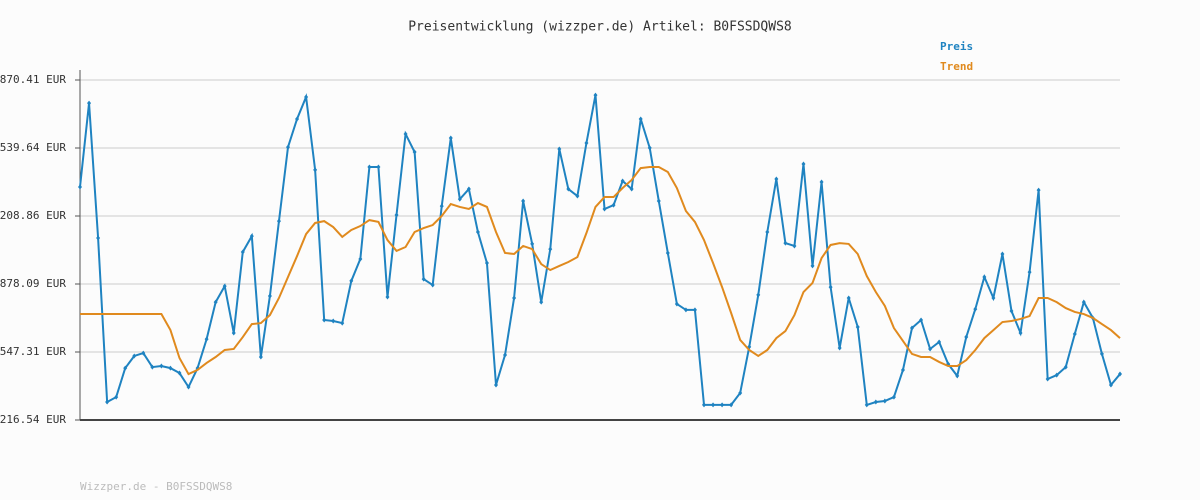  I want to click on y-tick-label: 1,870.41 EUR, so click(33, 79).